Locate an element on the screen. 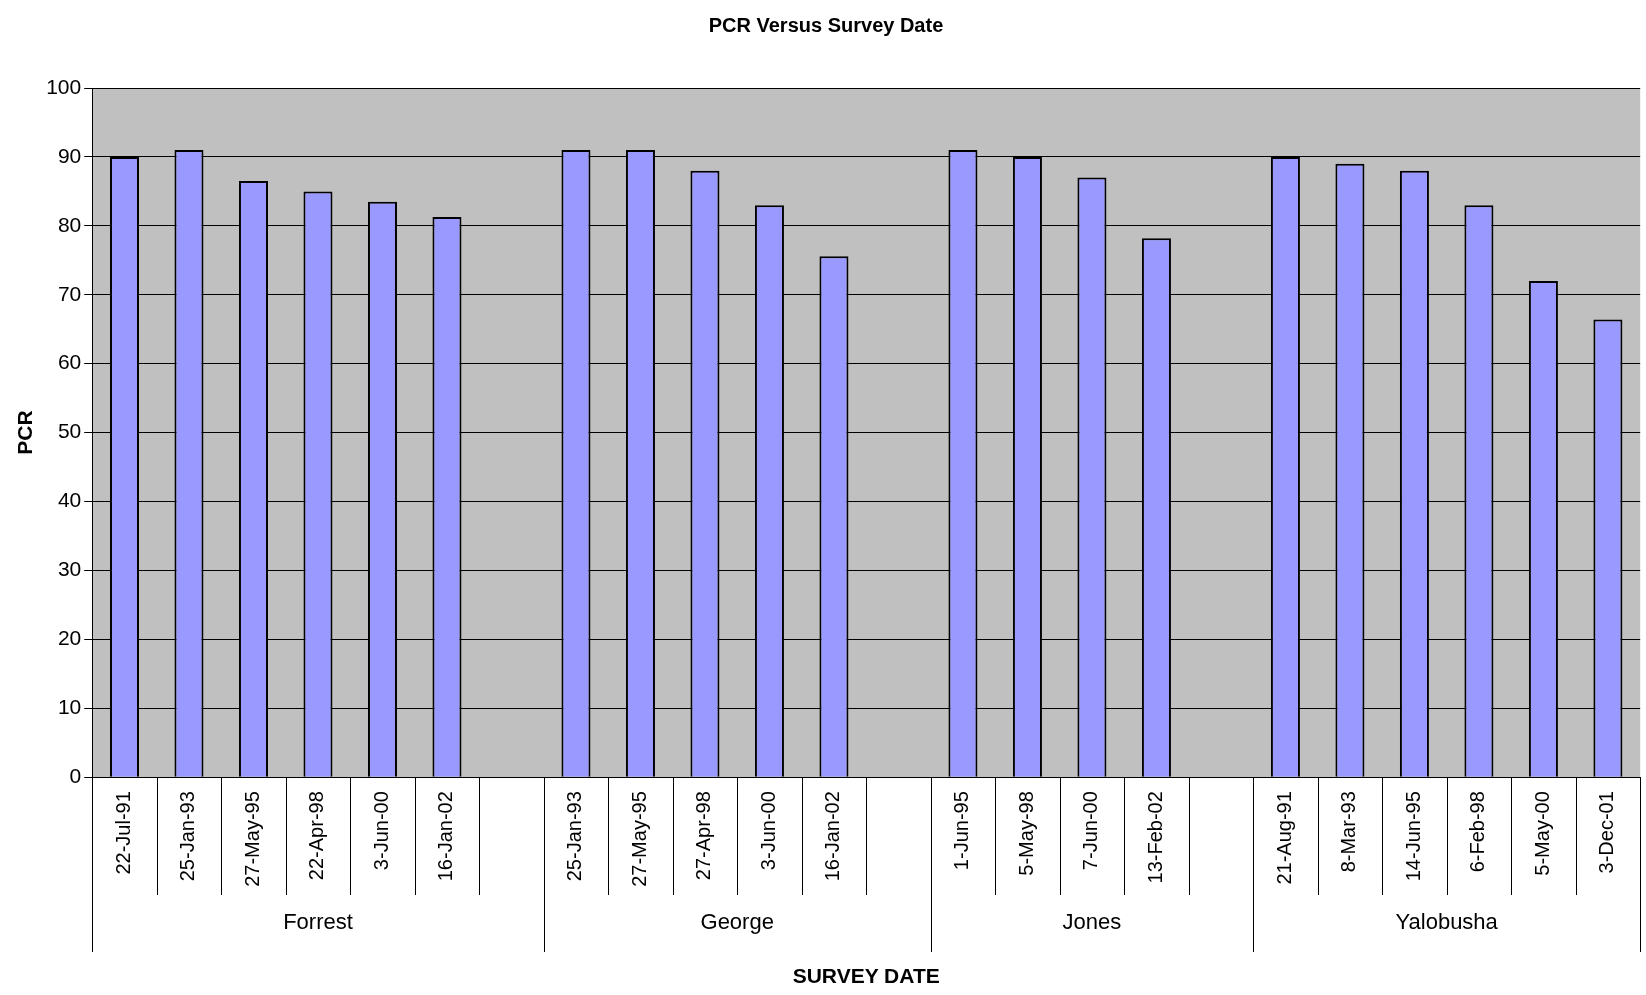 Image resolution: width=1646 pixels, height=995 pixels. x-tick-label: 6-Feb-98 is located at coordinates (1477, 832).